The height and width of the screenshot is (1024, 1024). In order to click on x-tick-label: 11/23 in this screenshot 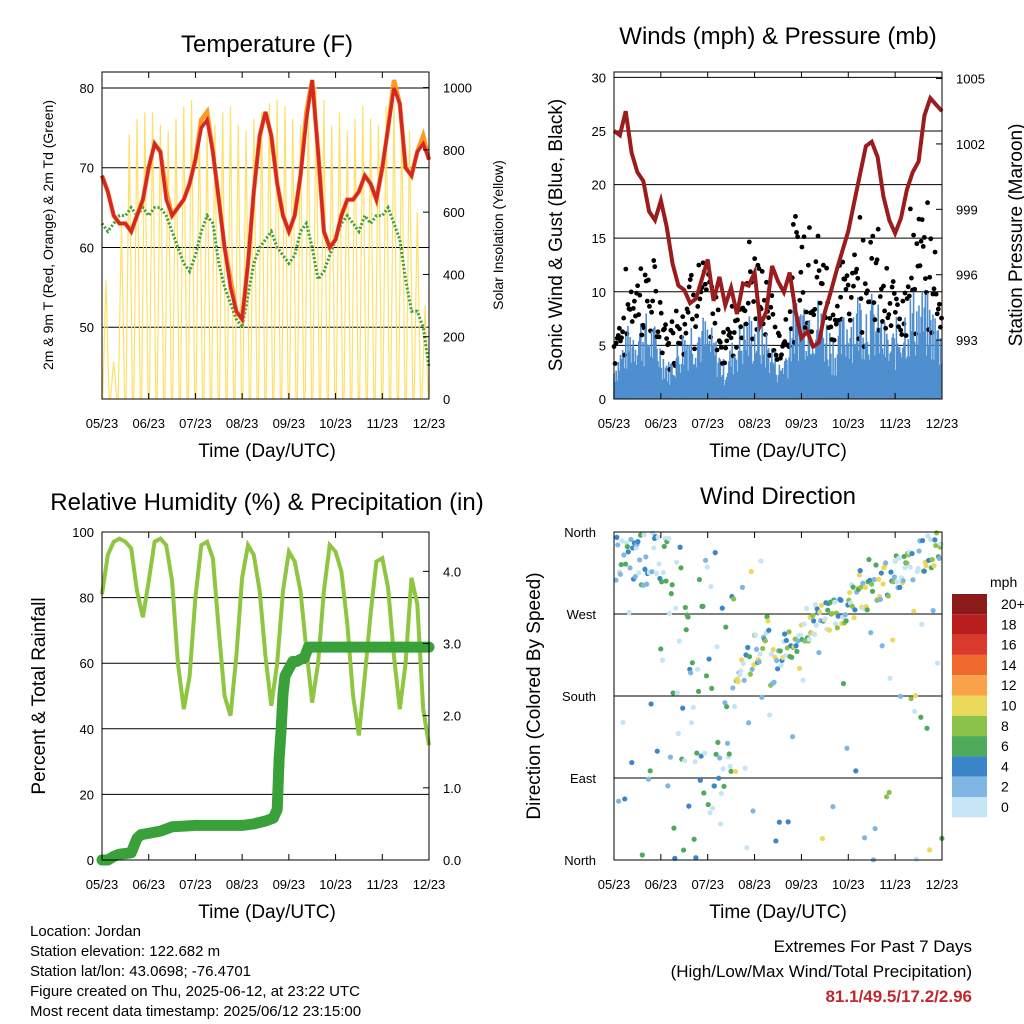, I will do `click(382, 423)`.